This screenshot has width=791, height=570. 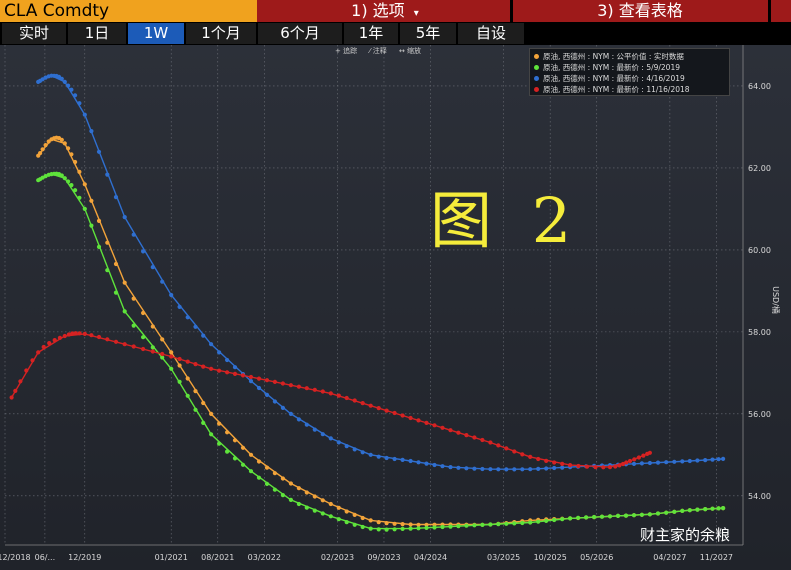 I want to click on x-tick-label: 08/2021, so click(x=217, y=557).